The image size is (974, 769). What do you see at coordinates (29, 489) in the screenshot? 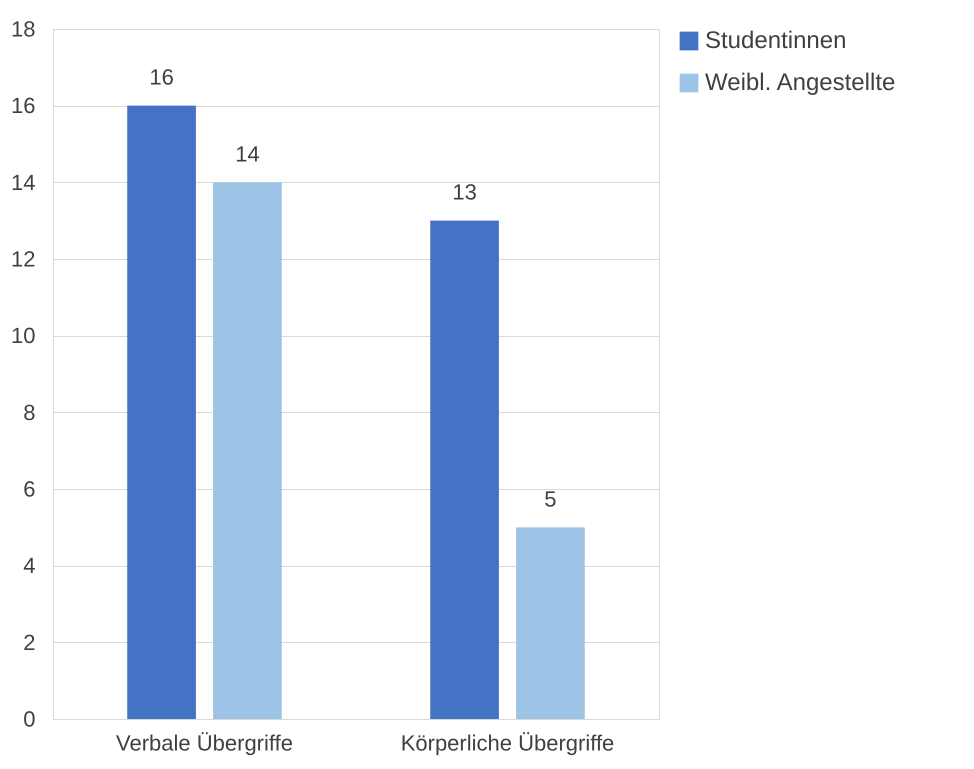
I see `y-tick-label: 6` at bounding box center [29, 489].